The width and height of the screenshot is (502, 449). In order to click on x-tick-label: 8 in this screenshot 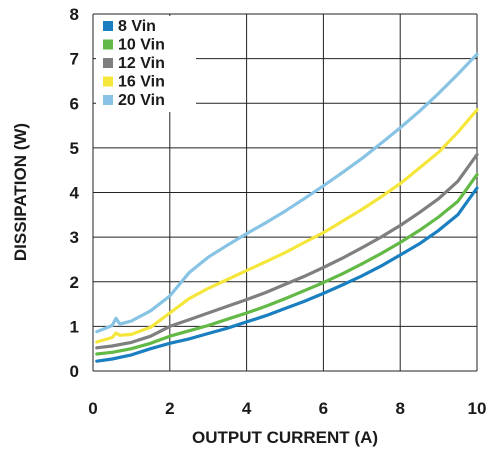, I will do `click(399, 408)`.